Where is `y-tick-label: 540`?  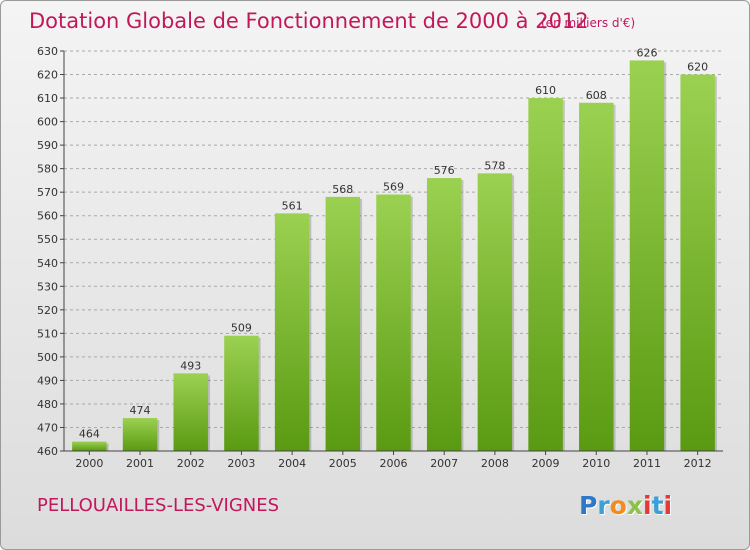
y-tick-label: 540 is located at coordinates (47, 263).